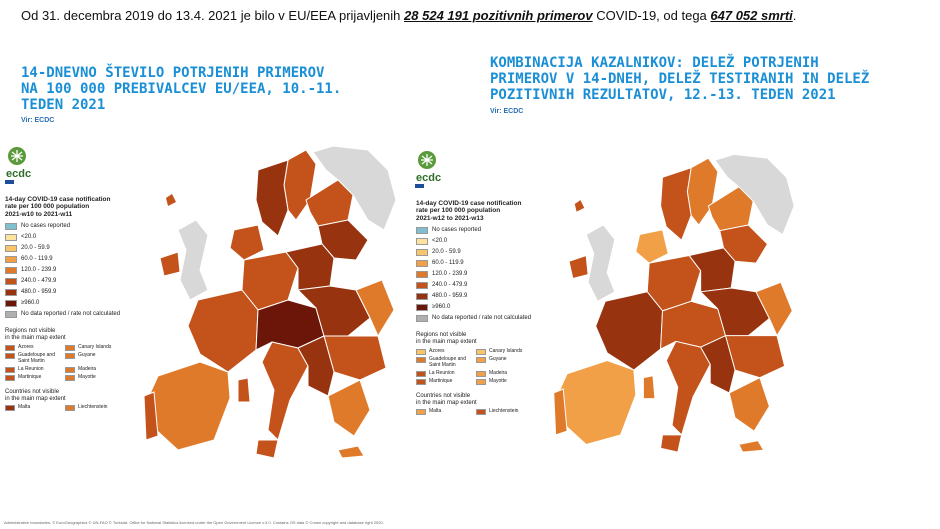  I want to click on region-label: Liechtenstein, so click(504, 411).